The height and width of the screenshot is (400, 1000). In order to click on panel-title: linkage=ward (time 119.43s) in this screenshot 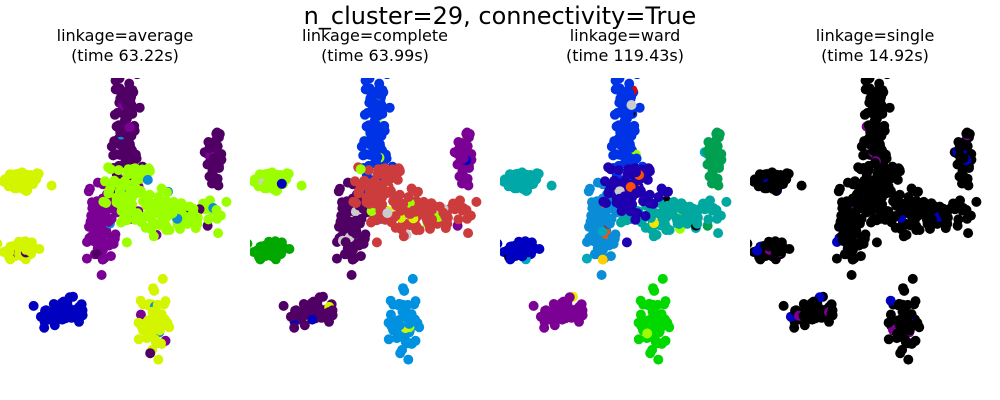, I will do `click(625, 46)`.